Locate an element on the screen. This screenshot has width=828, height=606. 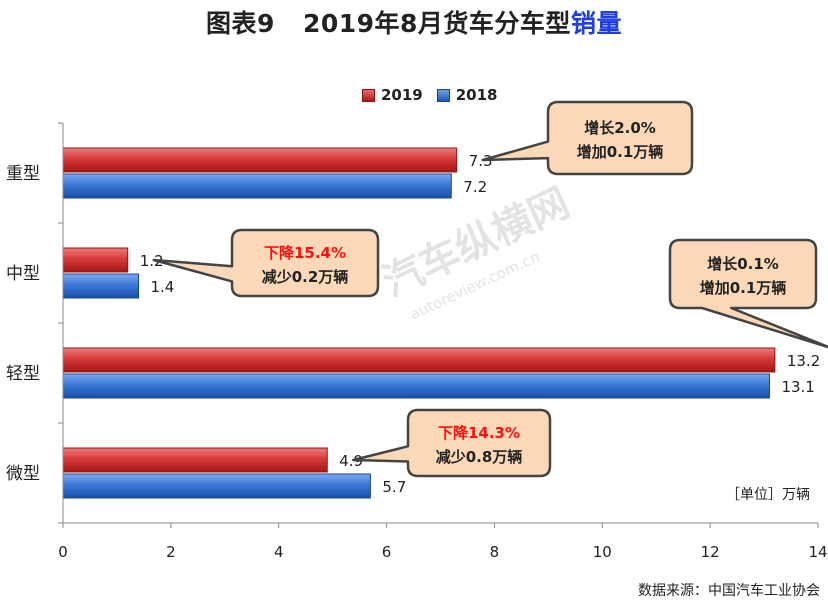
callout-3: 增长0.1% 增加0.1万辆 is located at coordinates (748, 293).